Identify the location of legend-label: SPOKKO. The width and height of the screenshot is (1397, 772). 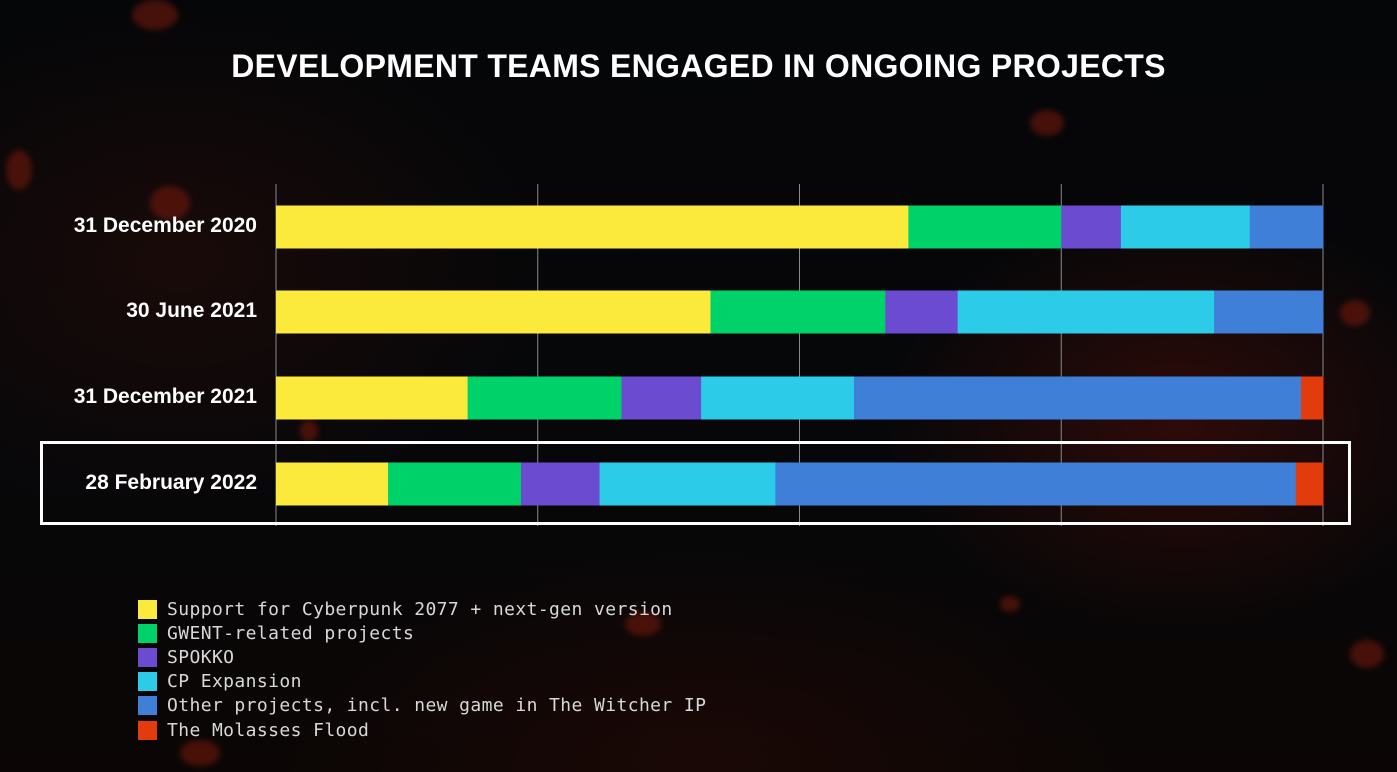
(201, 657).